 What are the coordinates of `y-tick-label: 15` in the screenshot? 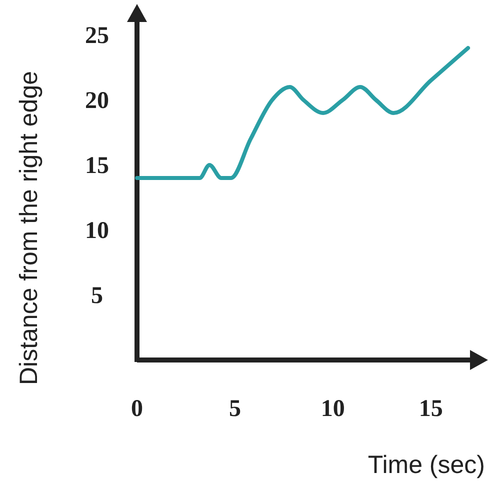 It's located at (97, 166).